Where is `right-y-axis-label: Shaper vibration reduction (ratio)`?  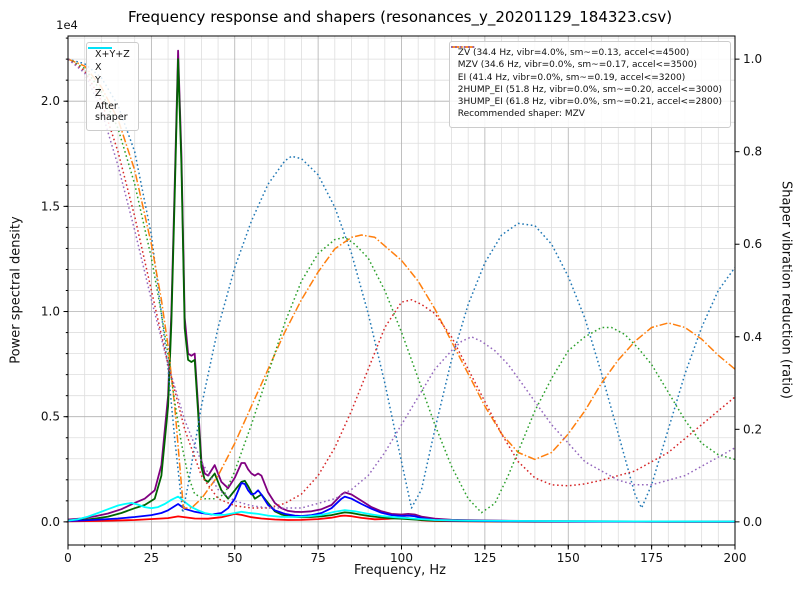
right-y-axis-label: Shaper vibration reduction (ratio) is located at coordinates (786, 290).